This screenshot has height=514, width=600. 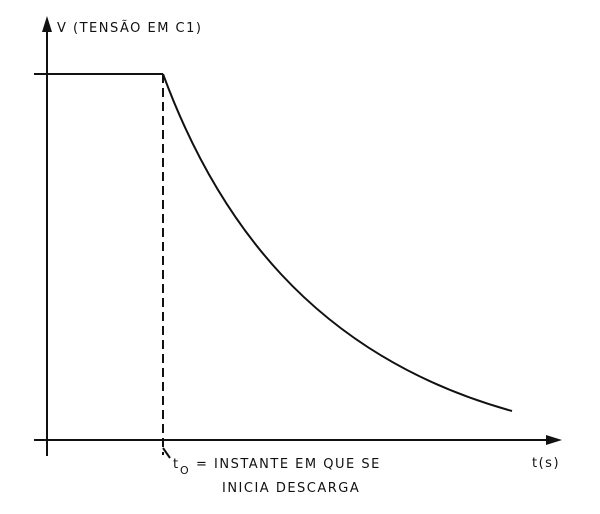 What do you see at coordinates (546, 463) in the screenshot?
I see `x-axis-label: t(s)` at bounding box center [546, 463].